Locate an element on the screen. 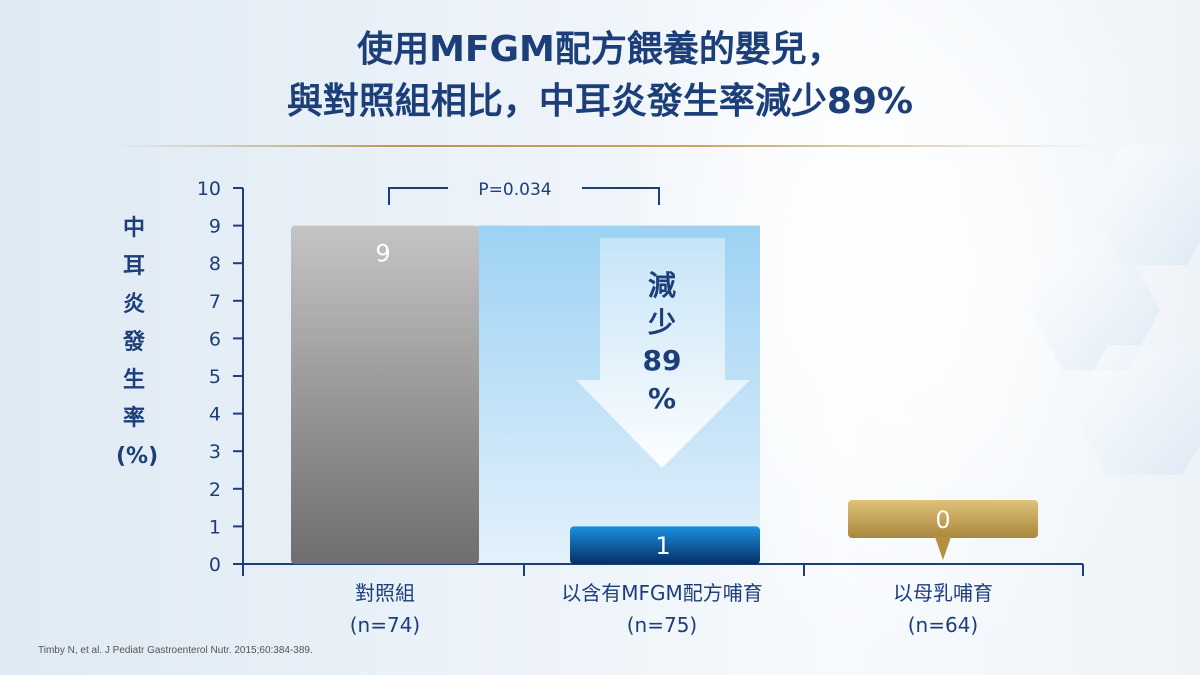 The image size is (1200, 675). bar-mfgm is located at coordinates (665, 545).